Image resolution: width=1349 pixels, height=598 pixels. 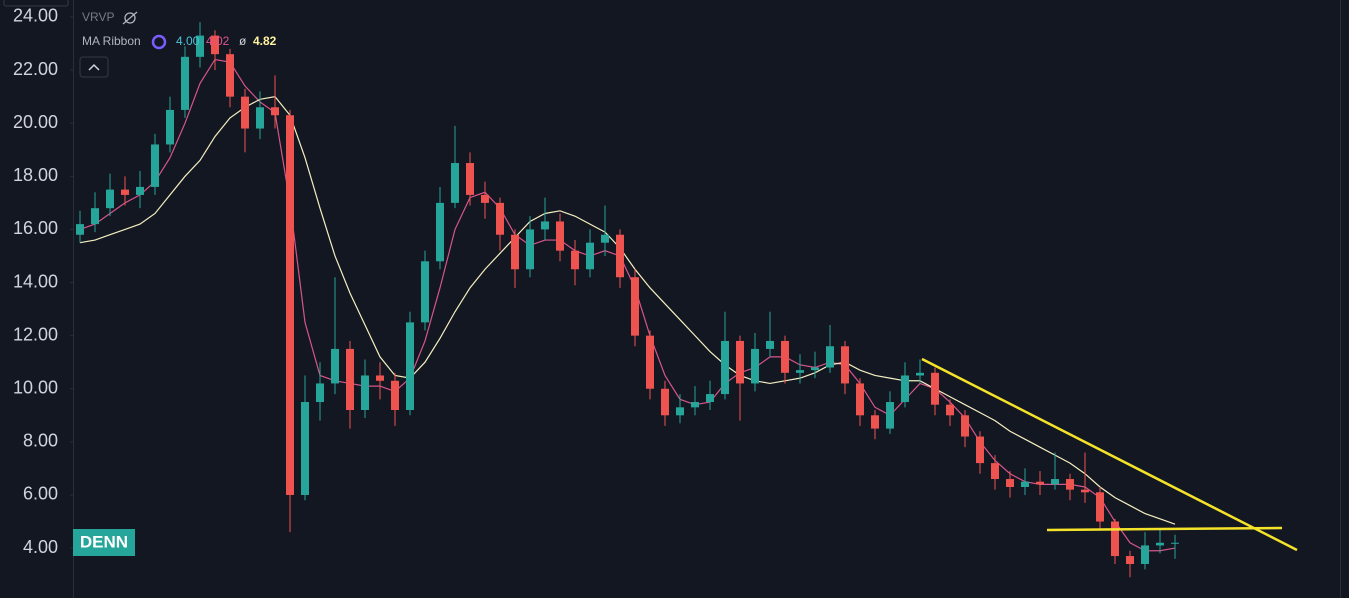 What do you see at coordinates (94, 67) in the screenshot?
I see `collapse-button` at bounding box center [94, 67].